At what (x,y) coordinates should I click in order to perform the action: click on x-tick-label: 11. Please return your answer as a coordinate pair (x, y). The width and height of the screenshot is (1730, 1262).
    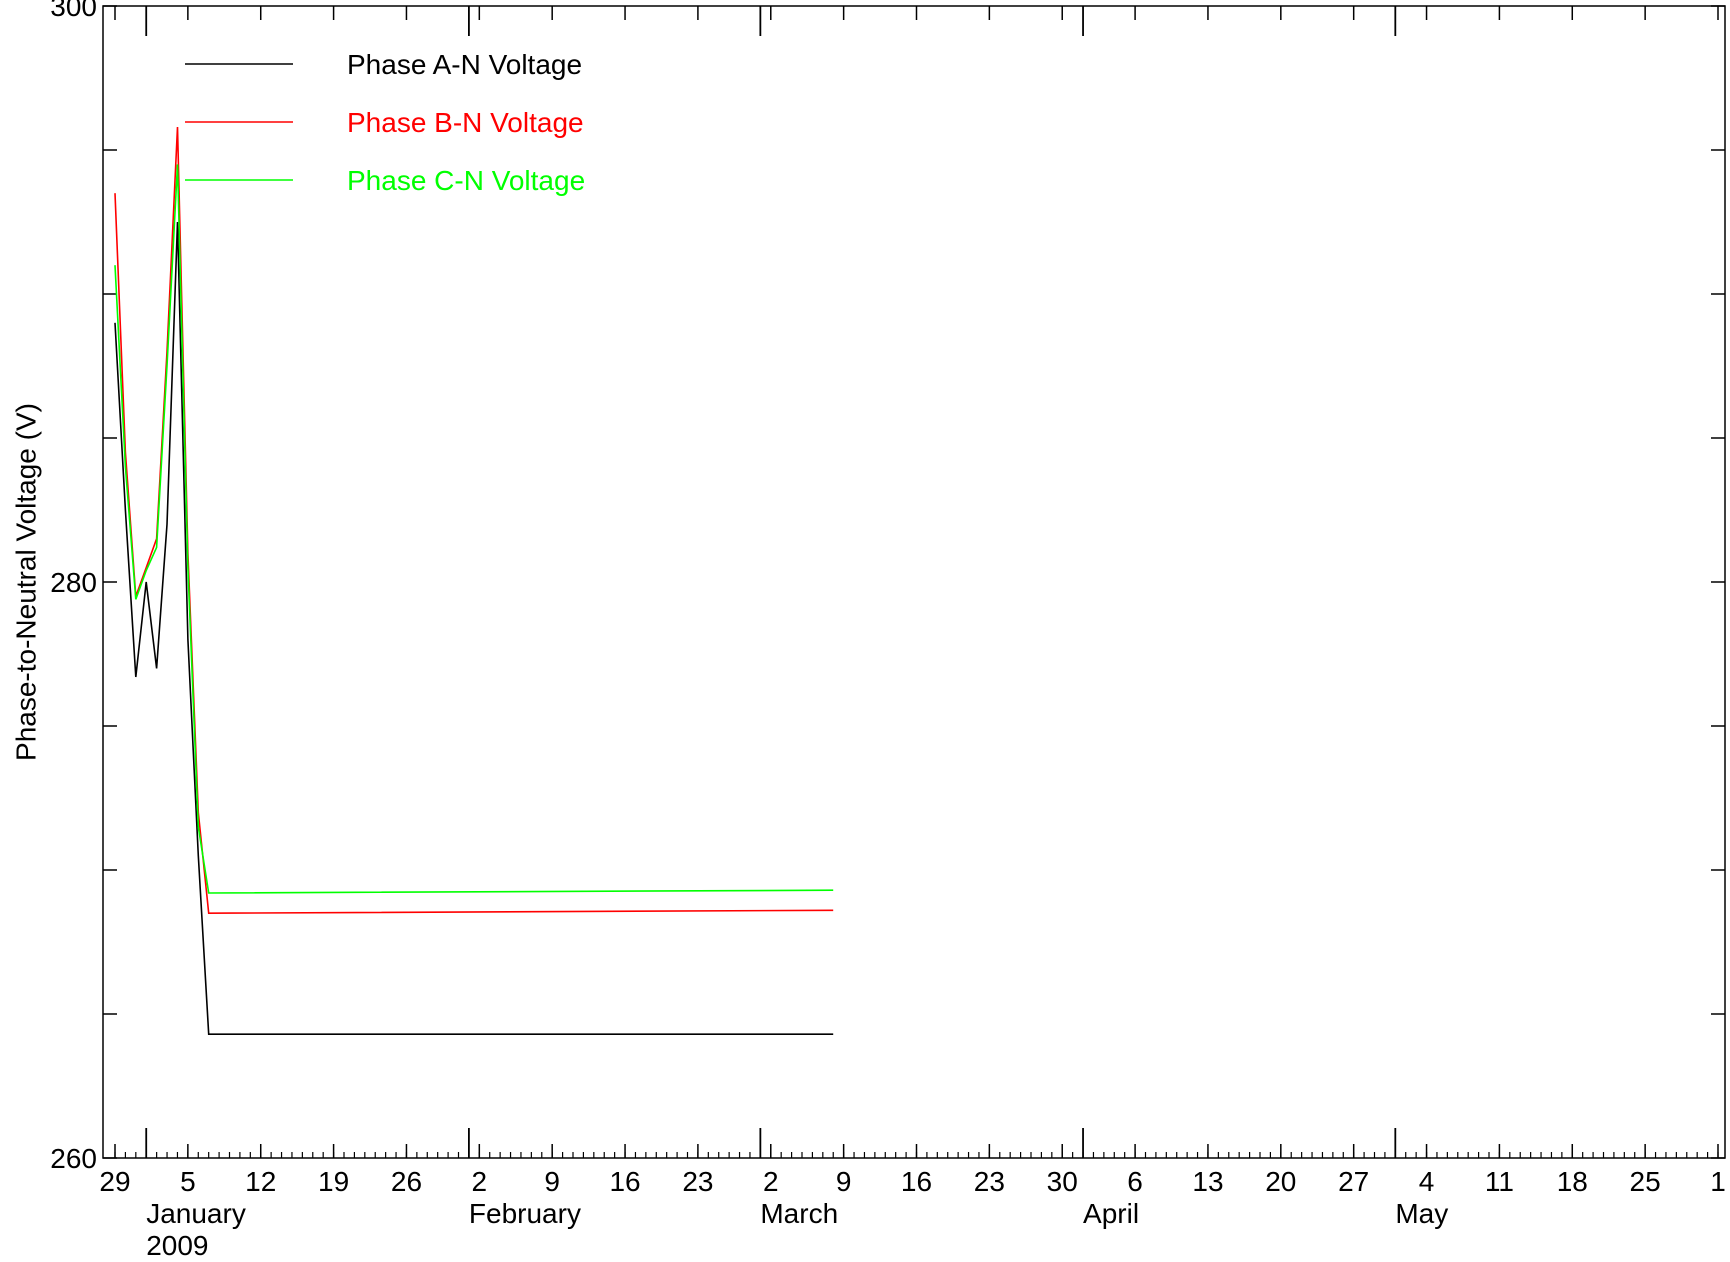
    Looking at the image, I should click on (1499, 1181).